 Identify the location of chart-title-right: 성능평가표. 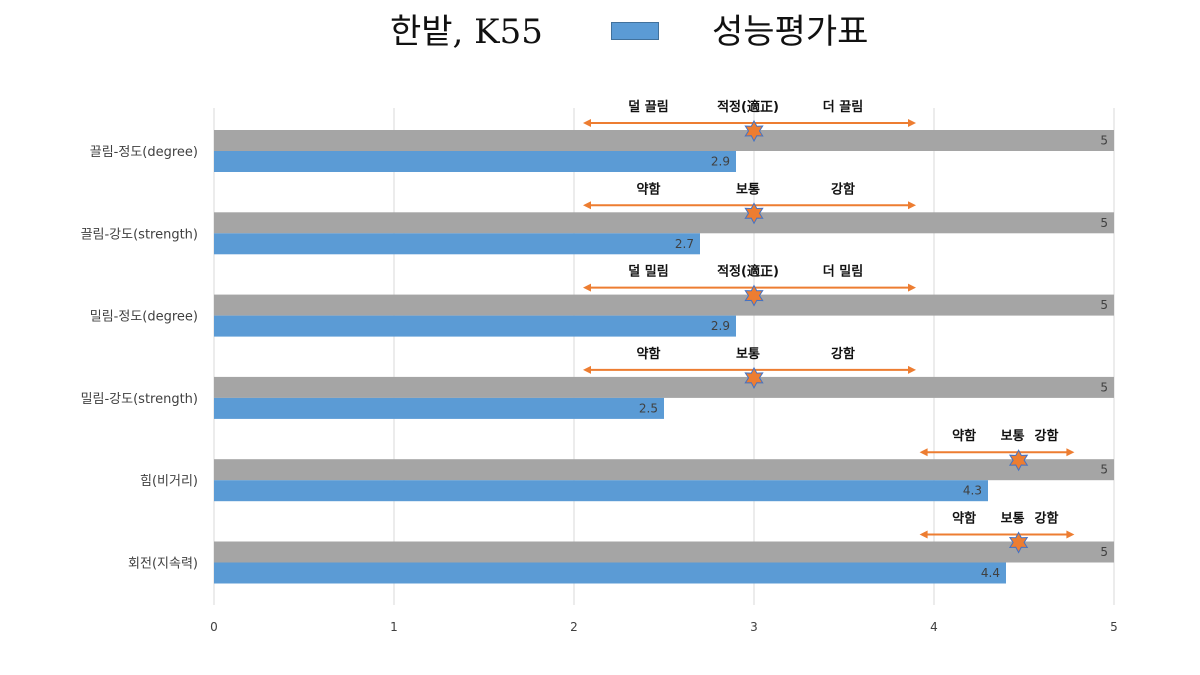
(790, 32).